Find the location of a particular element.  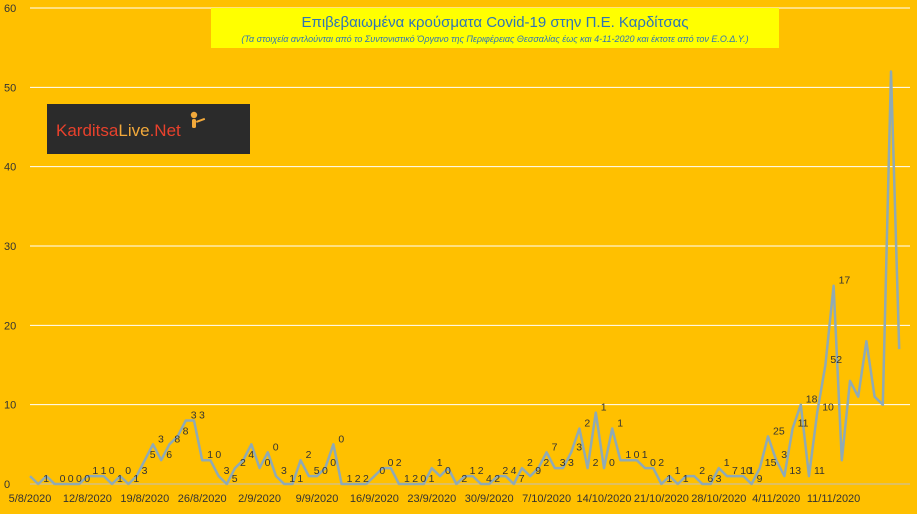

x-tick-label: 4/11/2020 is located at coordinates (776, 499).